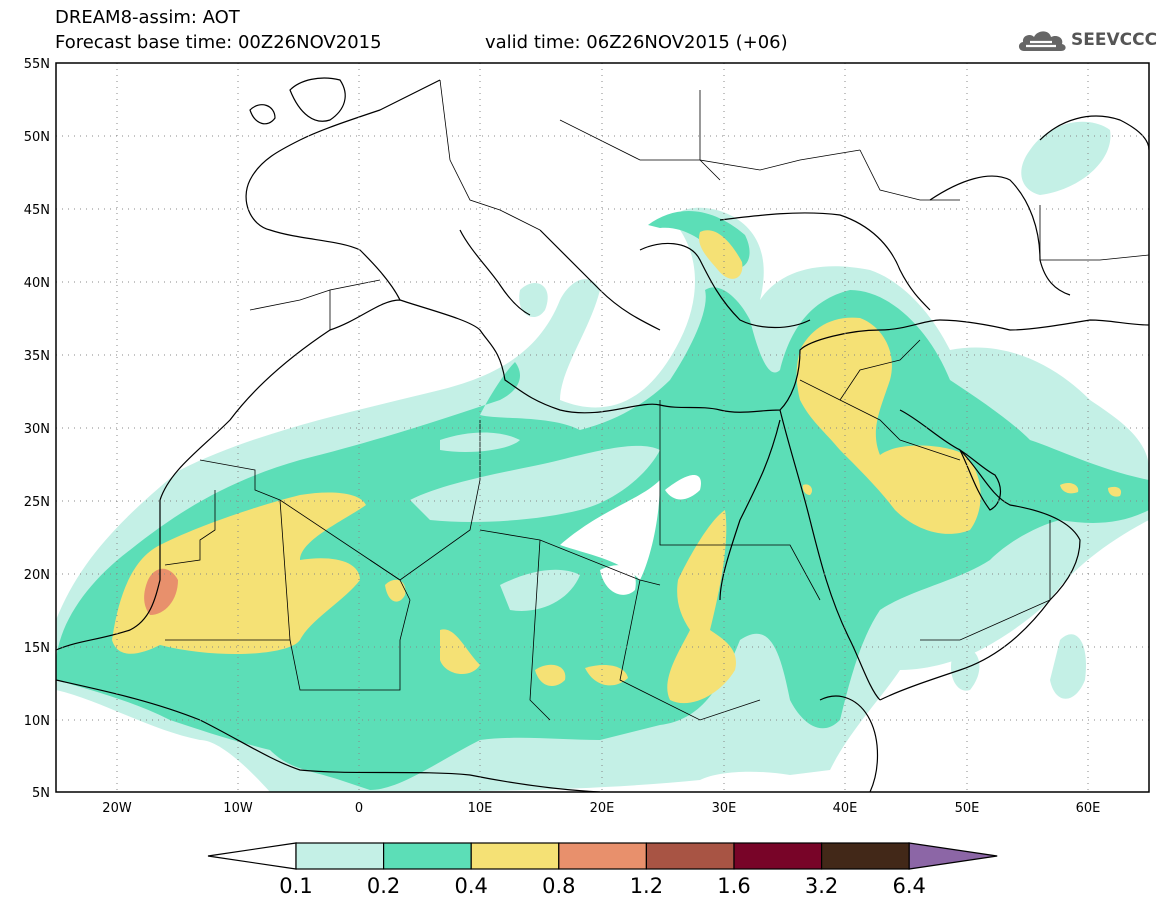 This screenshot has height=905, width=1165. Describe the element at coordinates (147, 17) in the screenshot. I see `map-title: DREAM8-assim: AOT` at that location.